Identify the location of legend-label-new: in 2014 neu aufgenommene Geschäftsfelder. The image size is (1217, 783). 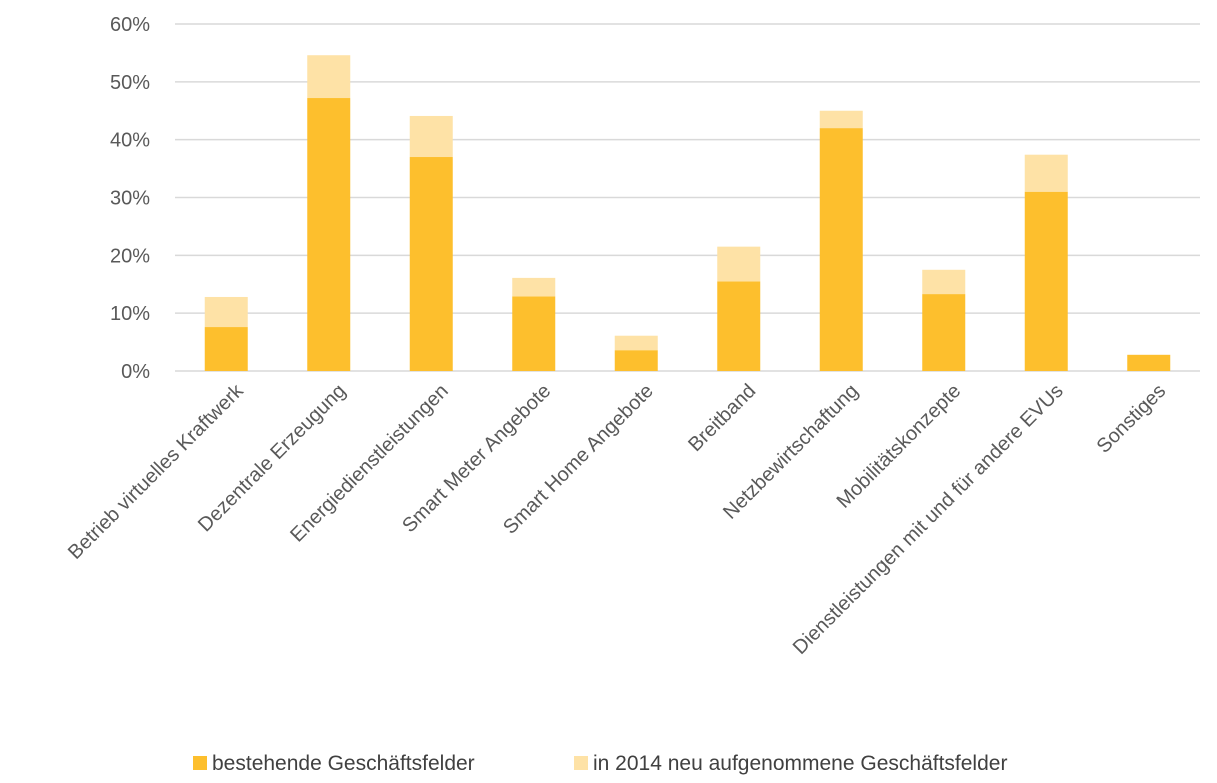
(800, 763).